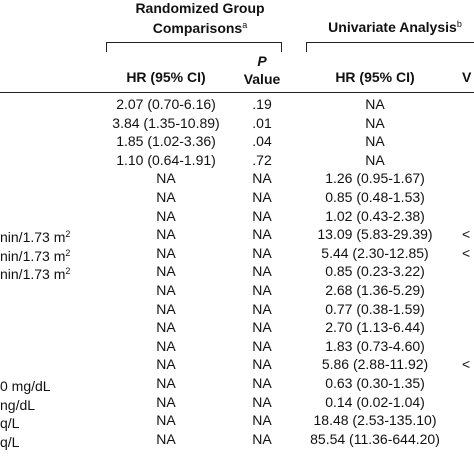 The height and width of the screenshot is (474, 474). I want to click on randomized-group-header: Randomized Group Comparisonsa, so click(200, 18).